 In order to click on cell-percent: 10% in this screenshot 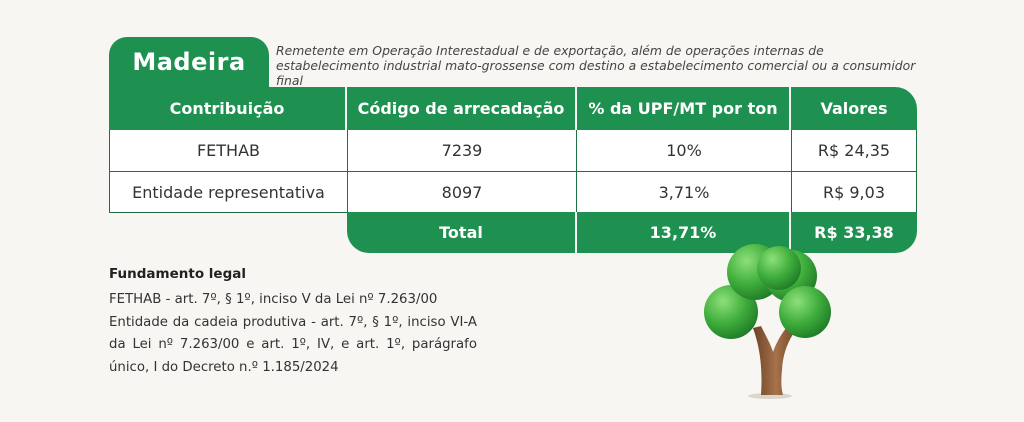, I will do `click(684, 150)`.